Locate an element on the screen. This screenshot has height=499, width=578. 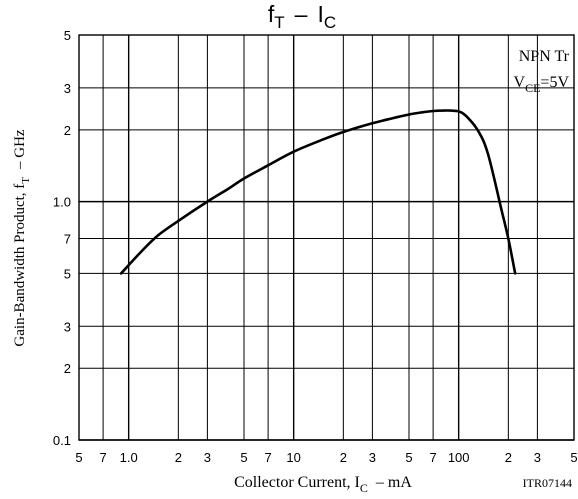
title-main: f is located at coordinates (271, 14).